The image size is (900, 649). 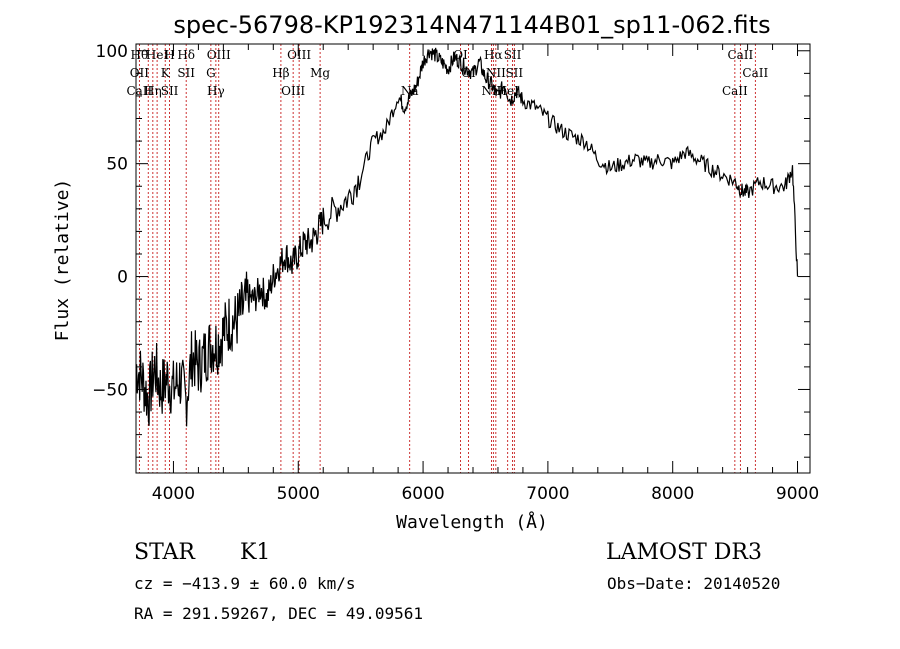 What do you see at coordinates (157, 55) in the screenshot?
I see `line-marker-label: HeI` at bounding box center [157, 55].